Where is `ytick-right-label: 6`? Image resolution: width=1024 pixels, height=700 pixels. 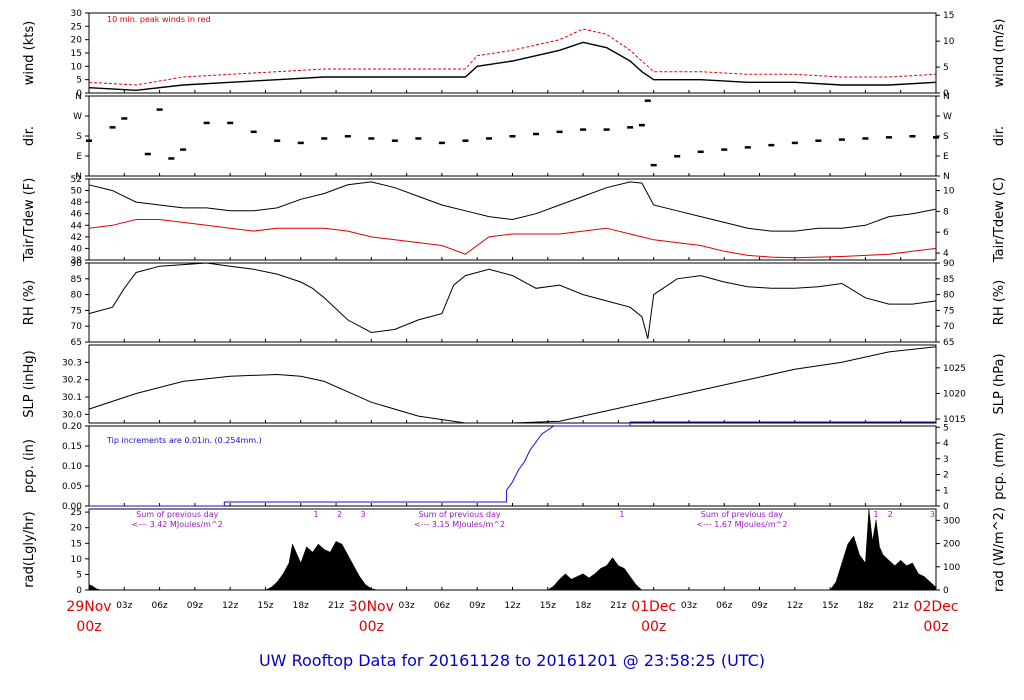 ytick-right-label: 6 is located at coordinates (946, 233).